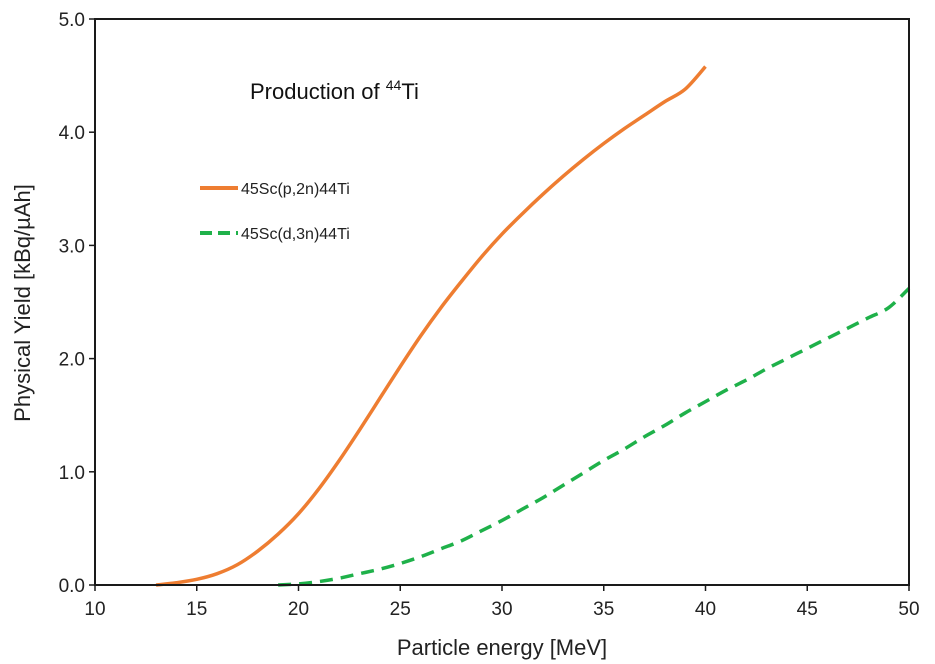 Image resolution: width=935 pixels, height=664 pixels. Describe the element at coordinates (72, 473) in the screenshot. I see `y-tick-label: 1.0` at that location.